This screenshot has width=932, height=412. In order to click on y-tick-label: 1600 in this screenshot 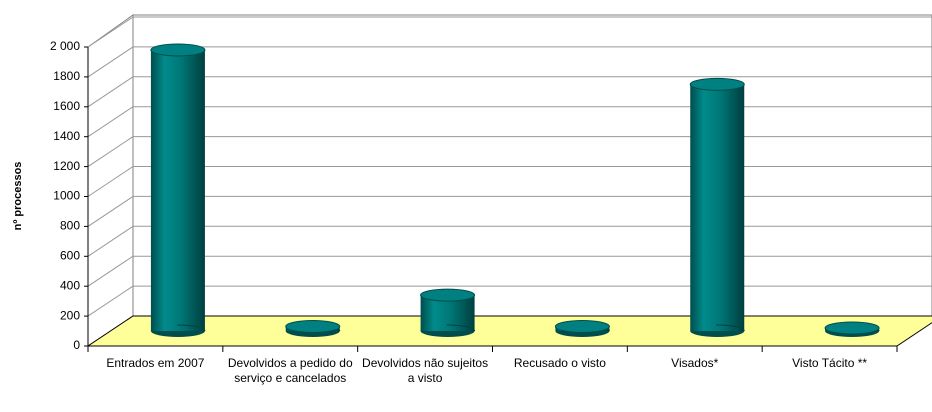, I will do `click(66, 106)`.